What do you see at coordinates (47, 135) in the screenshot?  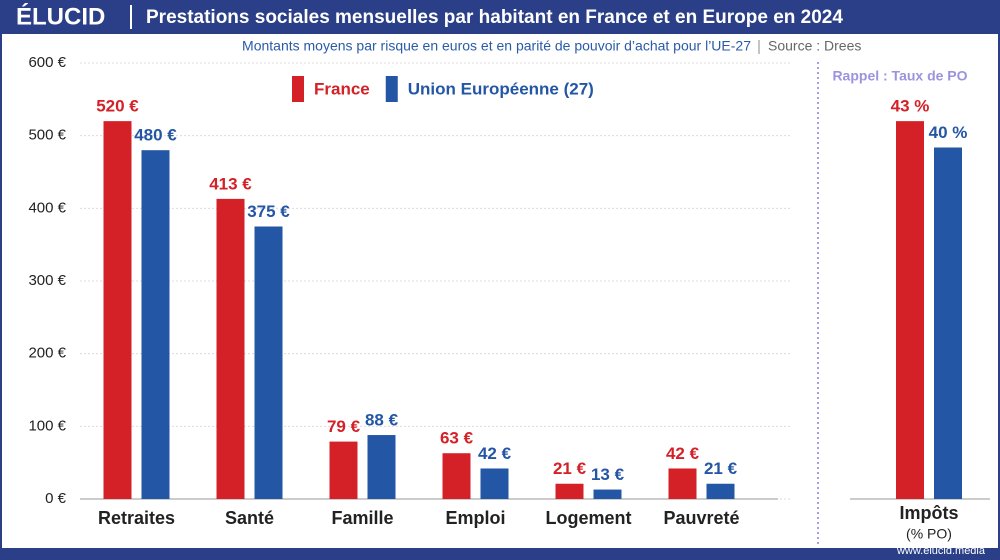 I see `y-tick-label: 500 €` at bounding box center [47, 135].